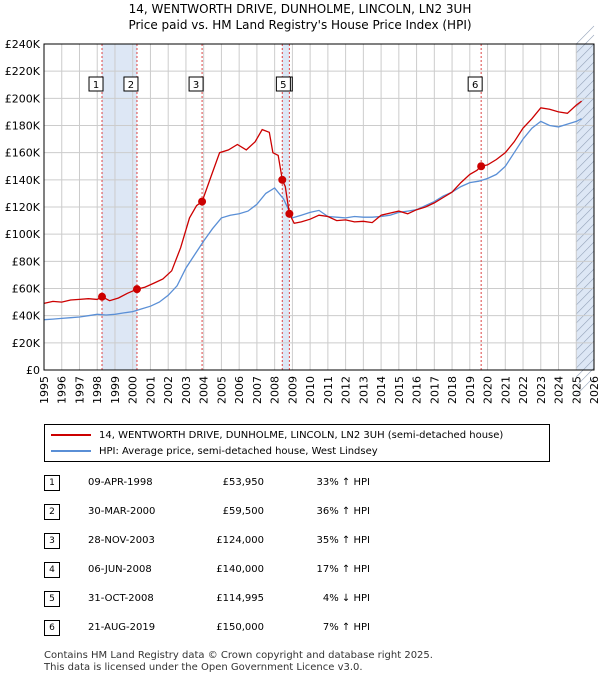  I want to click on x-tick-label: 2022, so click(523, 390).